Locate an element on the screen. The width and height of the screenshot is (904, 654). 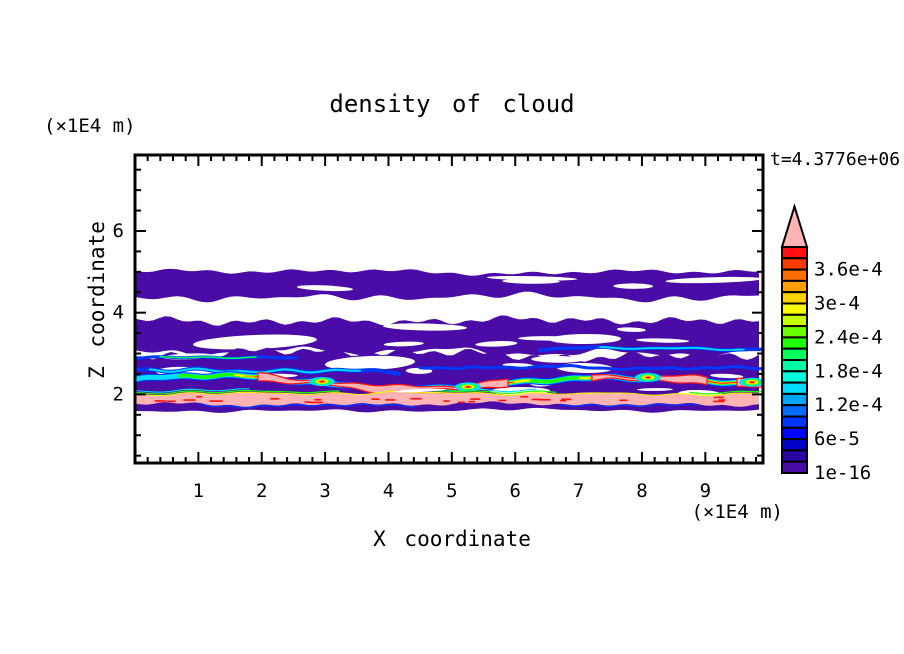
x-axis-title: X coordinate is located at coordinates (452, 539).